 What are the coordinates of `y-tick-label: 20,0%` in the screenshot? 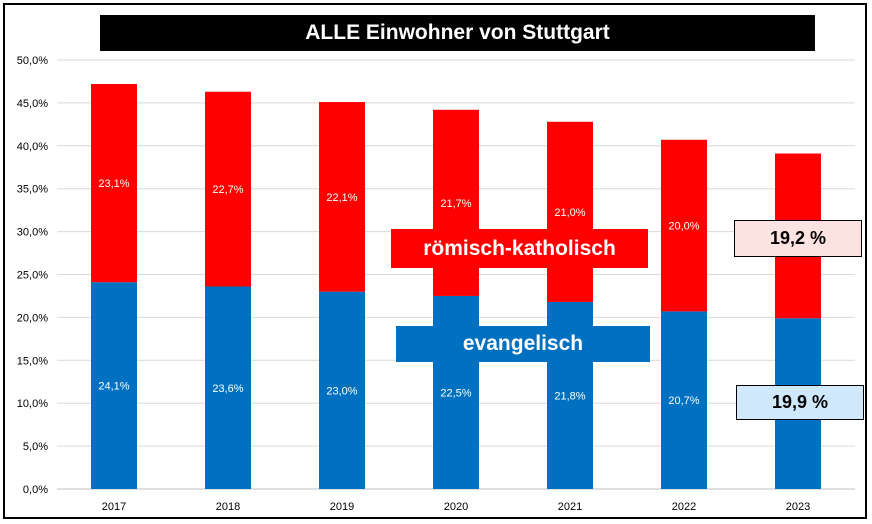 It's located at (32, 318).